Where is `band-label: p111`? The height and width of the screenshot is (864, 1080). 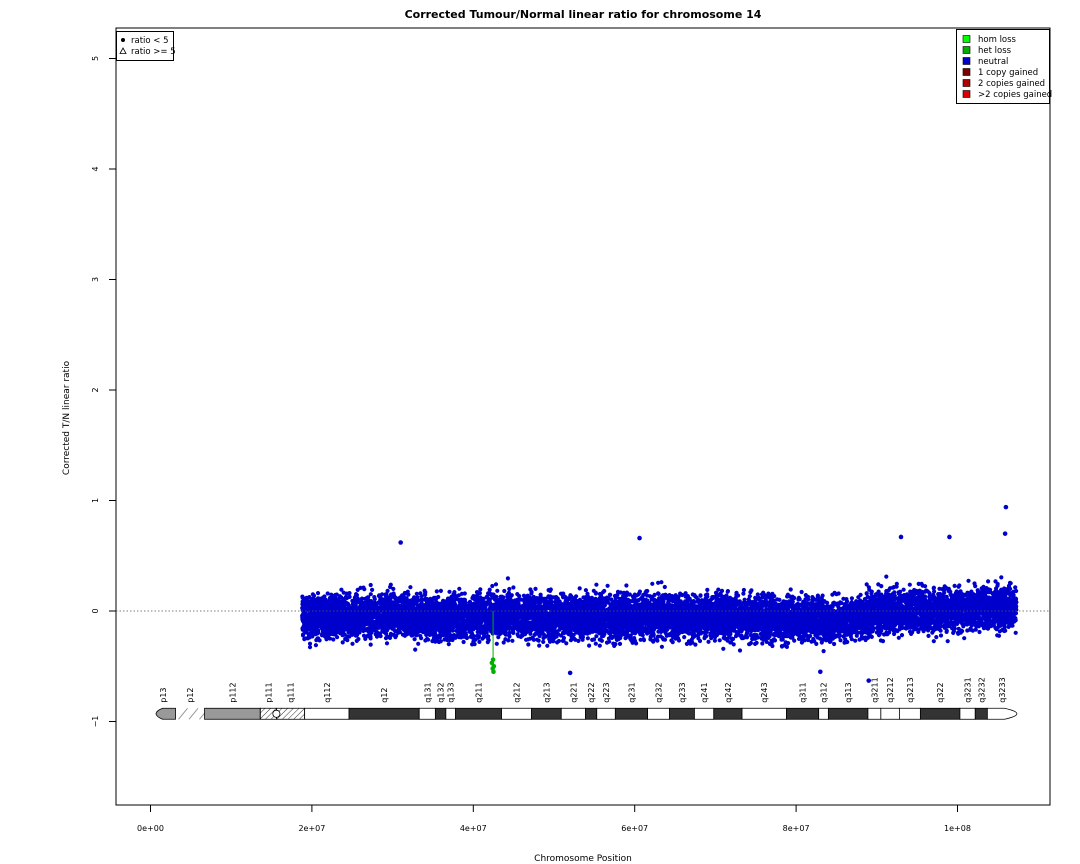 band-label: p111 is located at coordinates (268, 692).